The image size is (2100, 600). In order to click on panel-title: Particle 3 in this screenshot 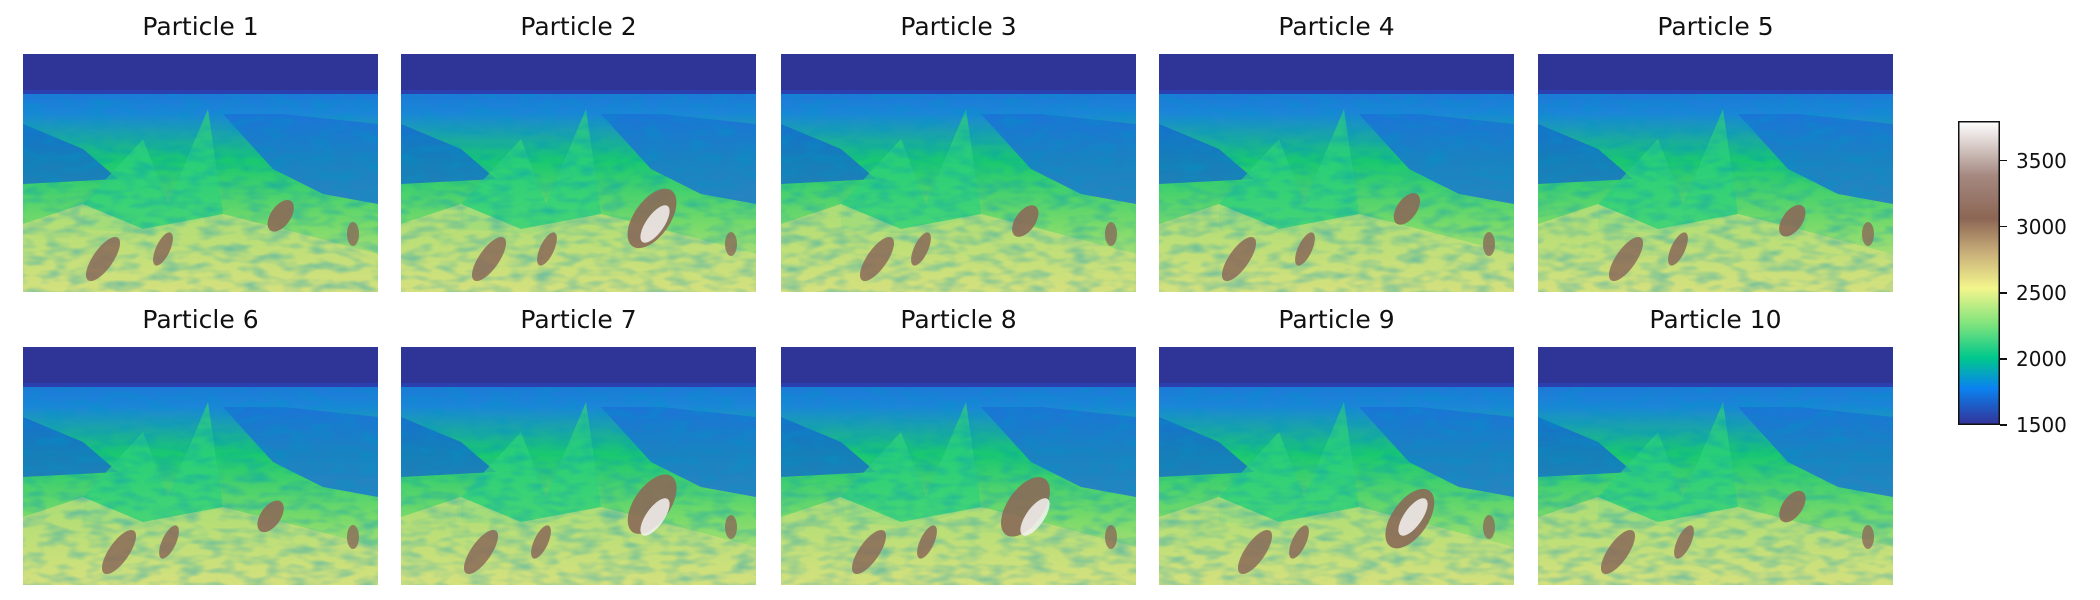, I will do `click(958, 26)`.